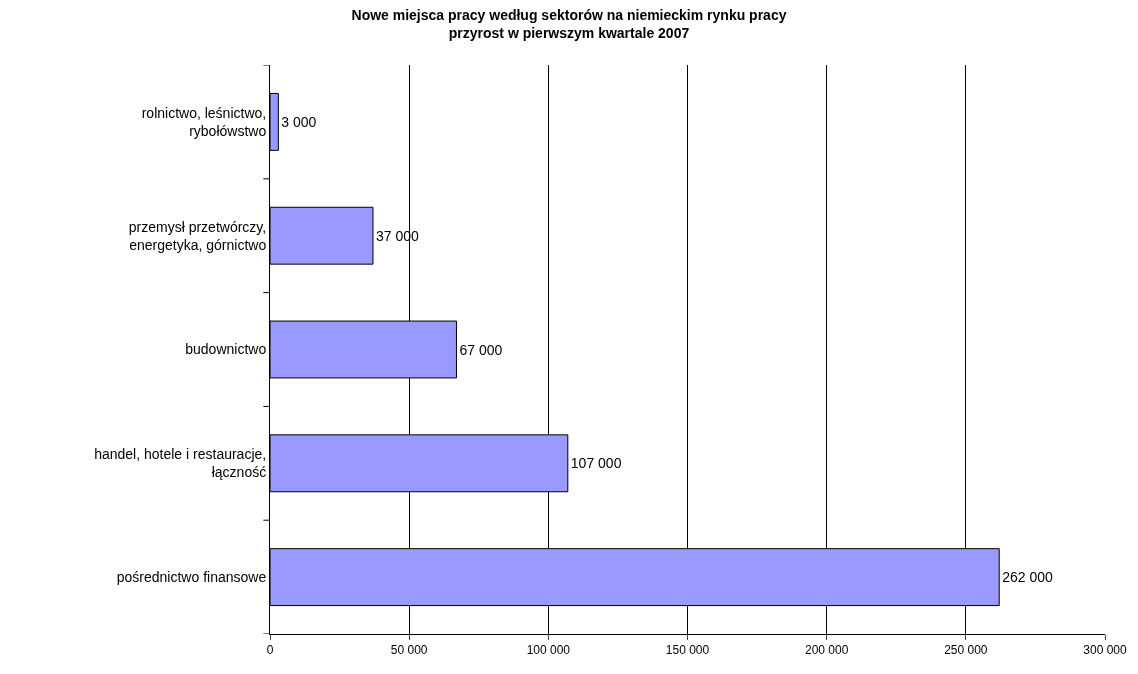  What do you see at coordinates (1028, 577) in the screenshot?
I see `data-label: 262 000` at bounding box center [1028, 577].